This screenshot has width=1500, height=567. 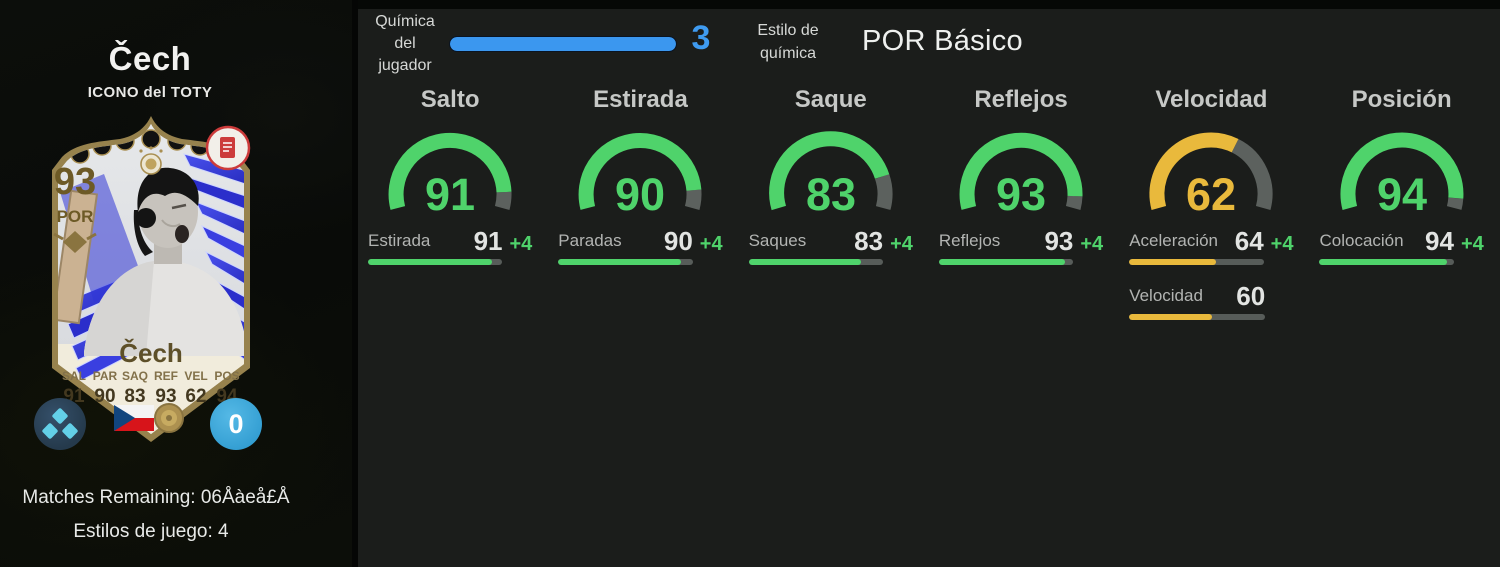 I want to click on stat-gauge: 62, so click(x=1211, y=175).